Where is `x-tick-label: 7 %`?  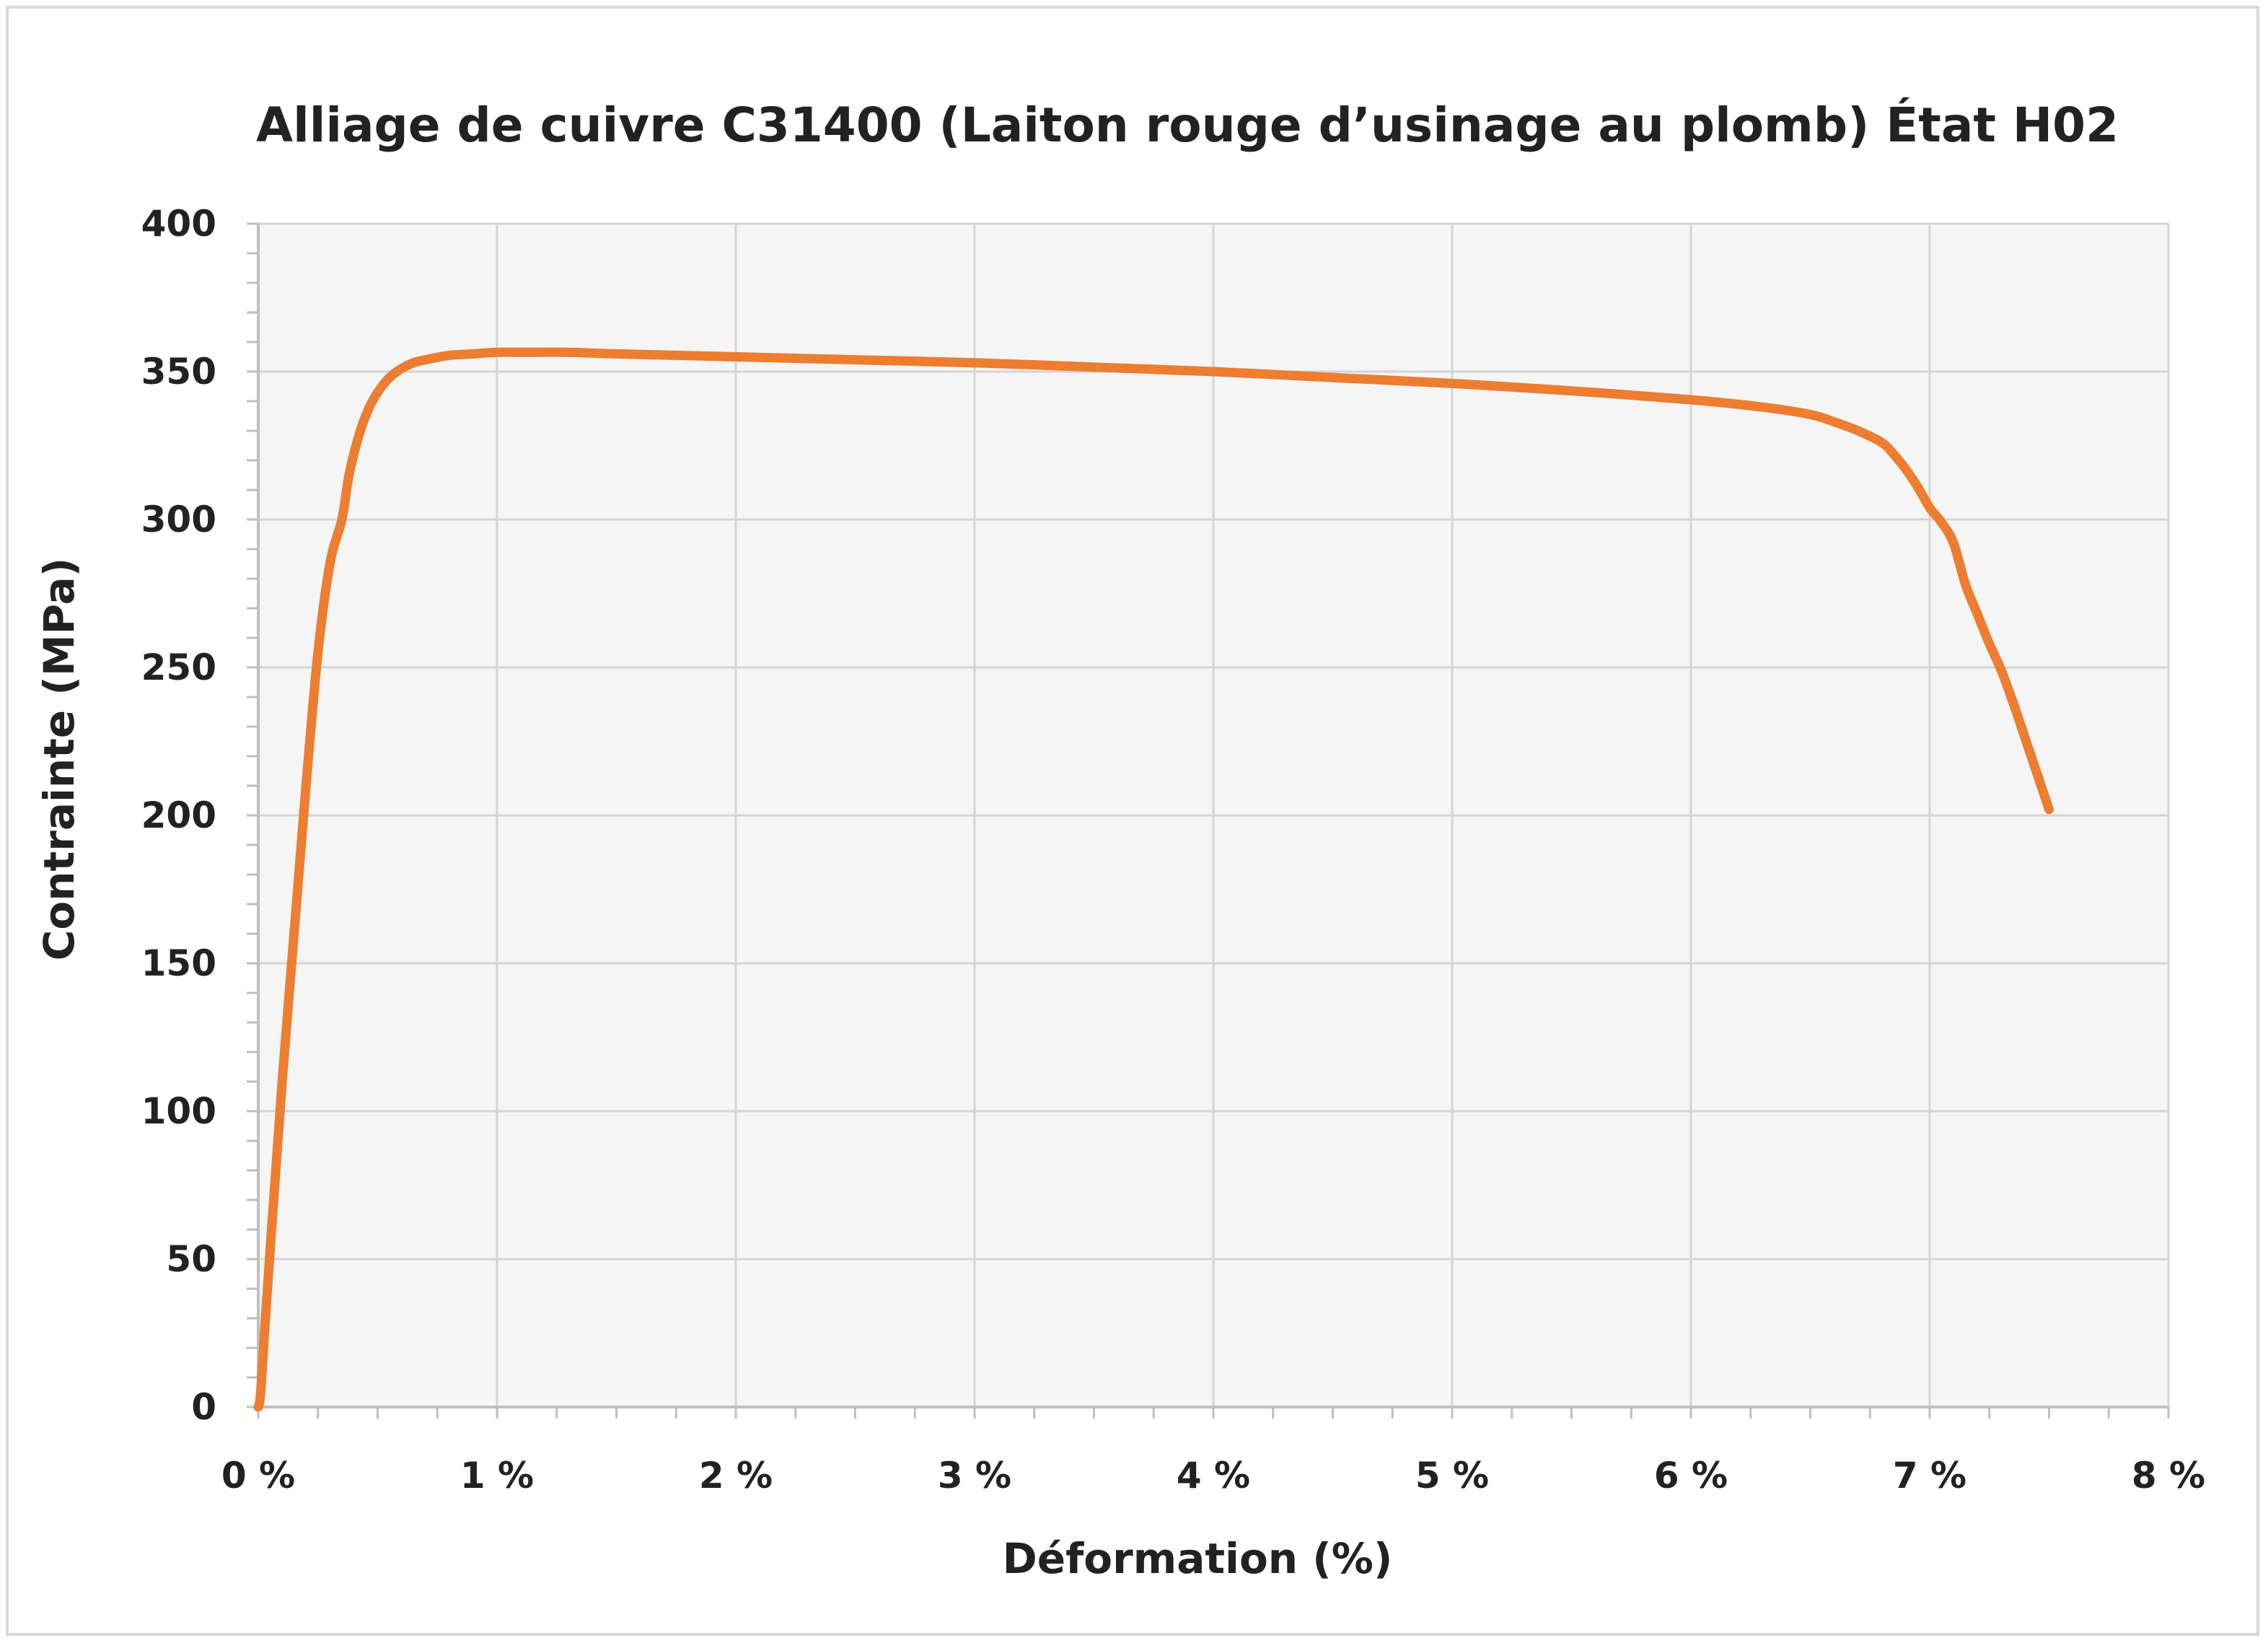
x-tick-label: 7 % is located at coordinates (1929, 1476).